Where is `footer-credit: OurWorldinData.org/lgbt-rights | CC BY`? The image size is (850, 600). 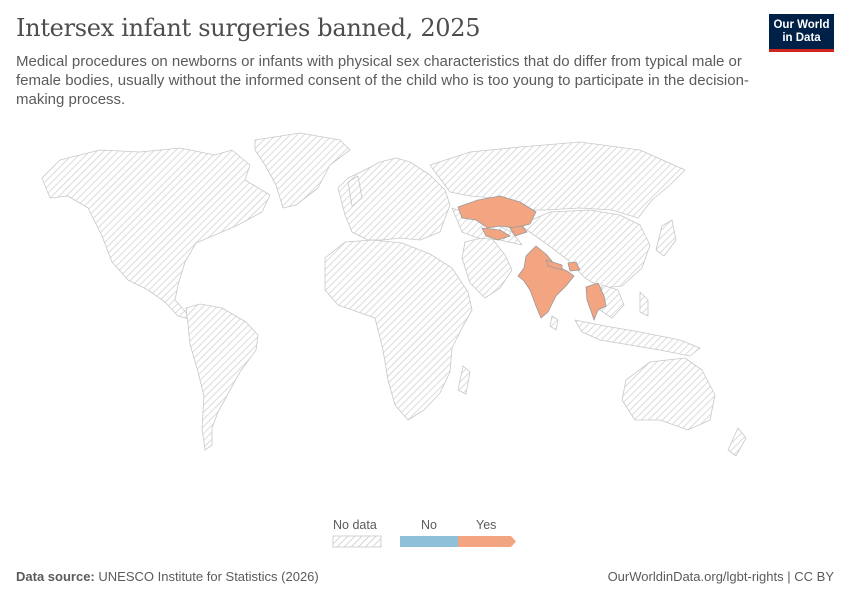
footer-credit: OurWorldinData.org/lgbt-rights | CC BY is located at coordinates (721, 576).